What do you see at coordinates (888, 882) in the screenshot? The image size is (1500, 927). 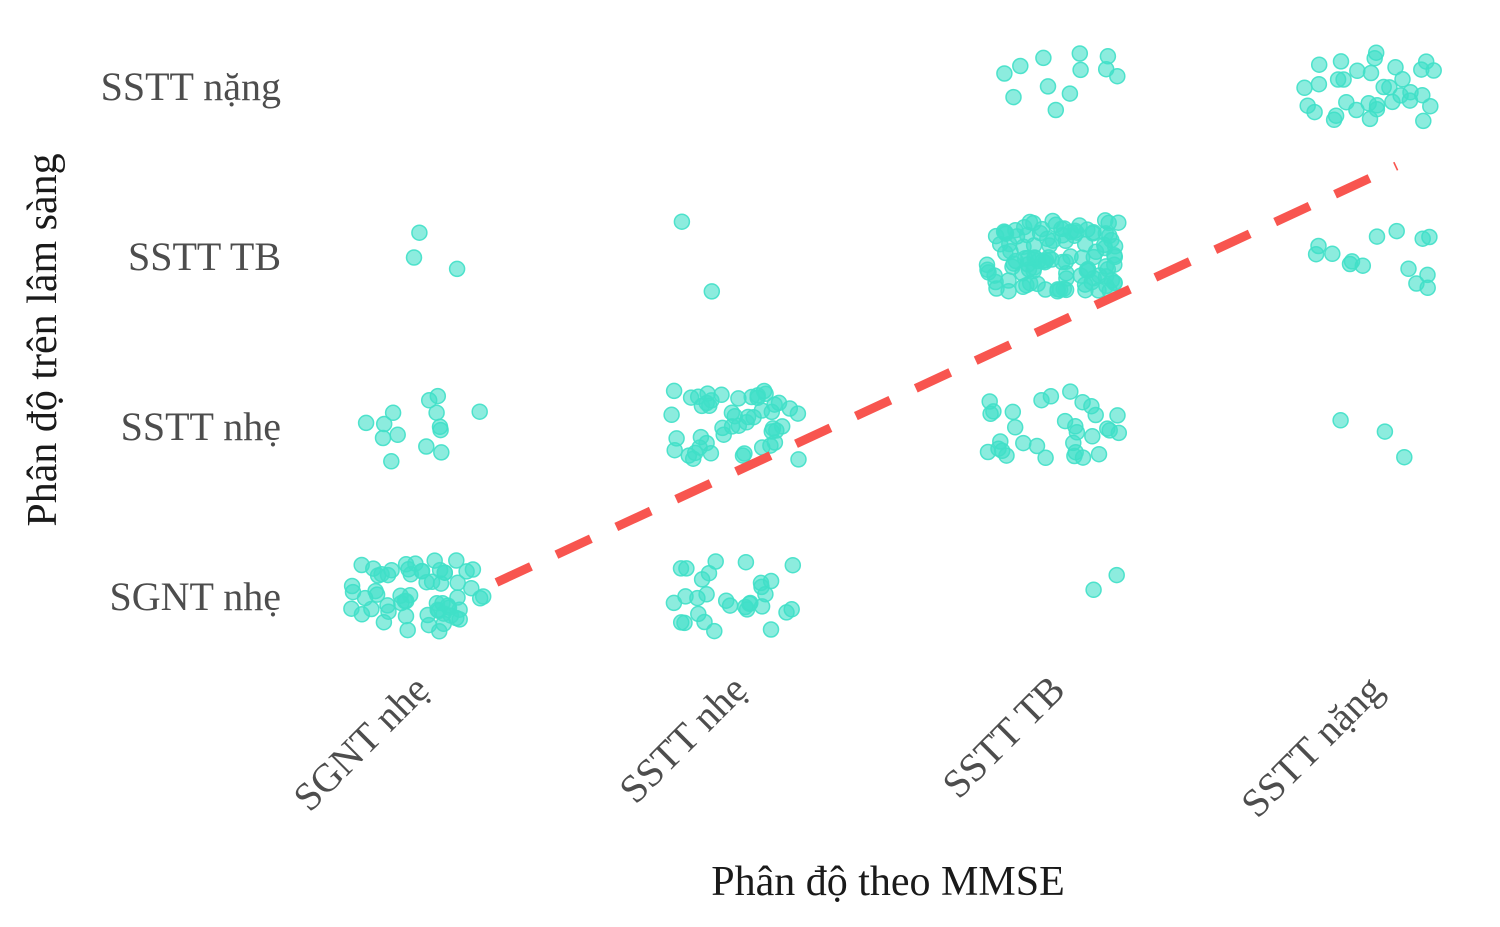 I see `x-axis-title: Phân độ theo MMSE` at bounding box center [888, 882].